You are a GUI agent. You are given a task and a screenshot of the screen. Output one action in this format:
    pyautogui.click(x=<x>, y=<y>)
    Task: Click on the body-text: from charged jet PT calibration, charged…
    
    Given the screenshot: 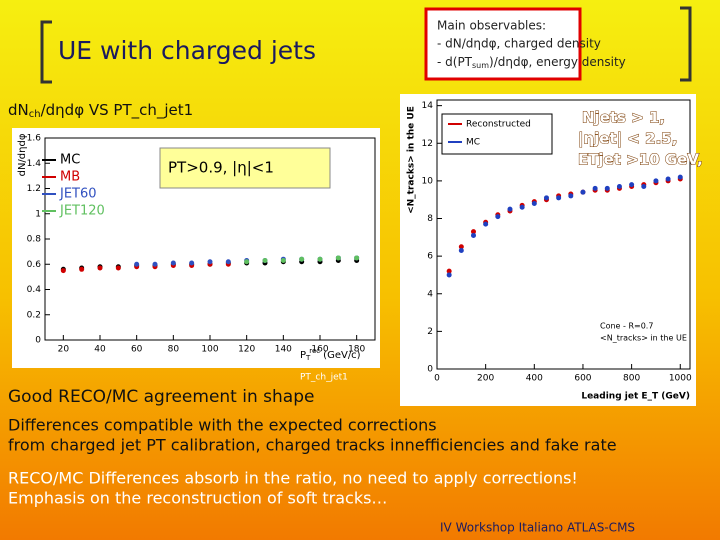 What is the action you would take?
    pyautogui.click(x=312, y=445)
    